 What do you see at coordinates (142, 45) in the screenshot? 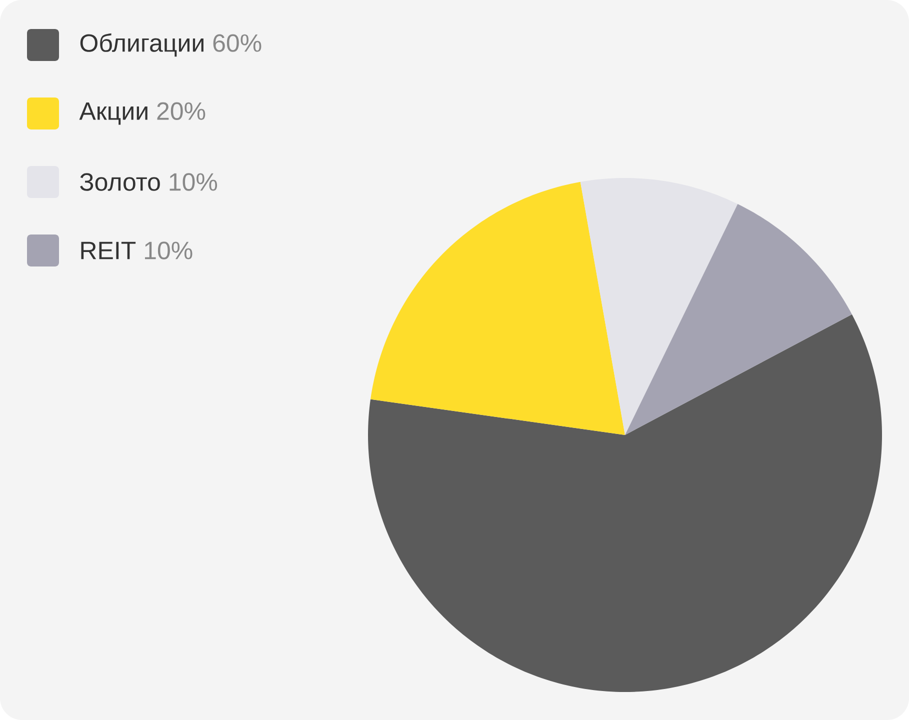
I see `legend-label: Облигации` at bounding box center [142, 45].